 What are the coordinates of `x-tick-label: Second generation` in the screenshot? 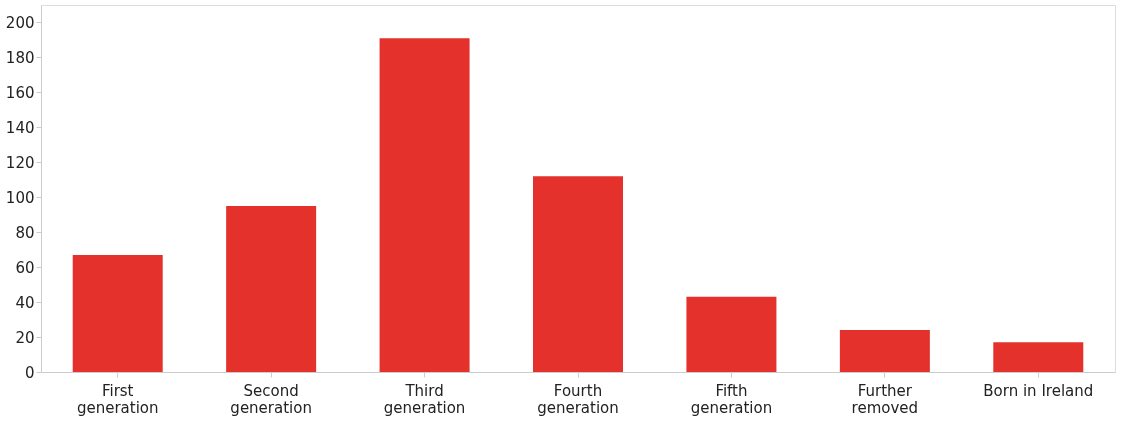 It's located at (271, 399).